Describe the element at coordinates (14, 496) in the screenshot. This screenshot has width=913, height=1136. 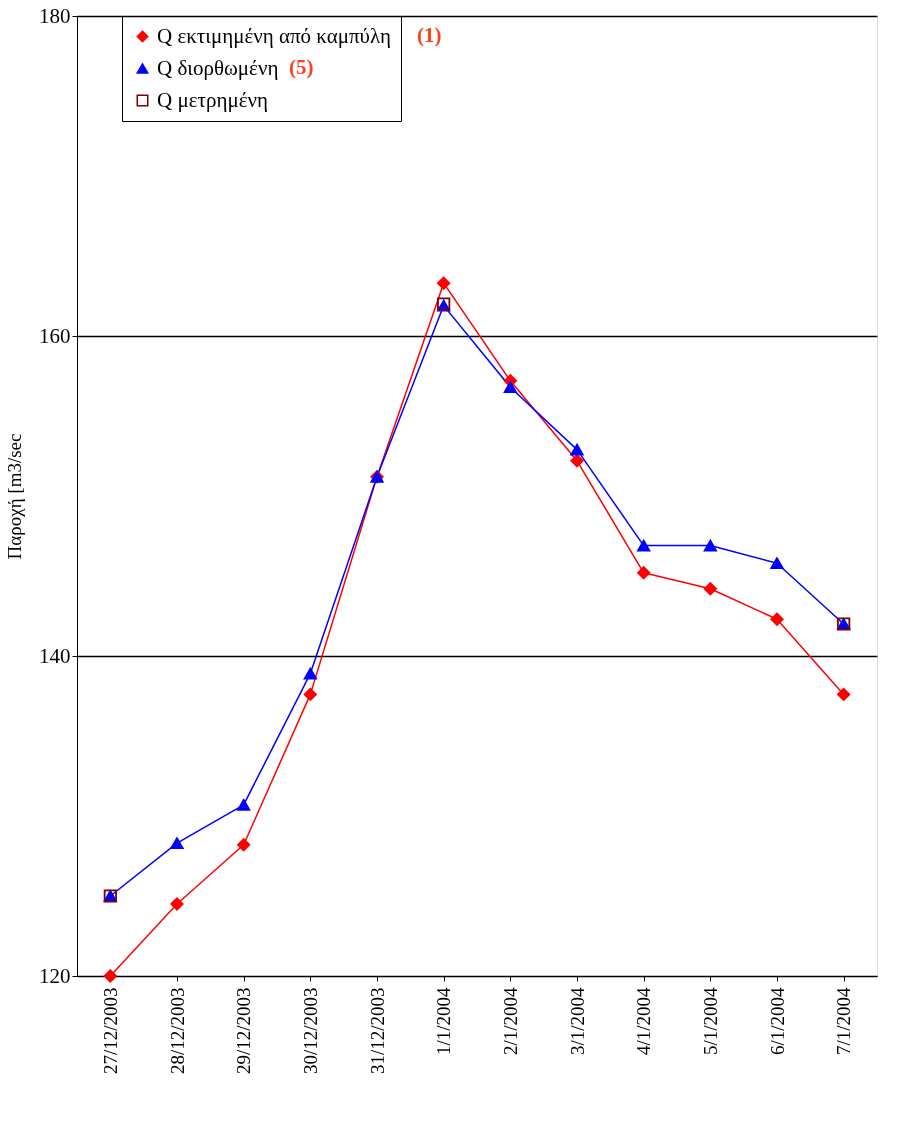
I see `y-axis-title: Παροχή [m3/sec` at that location.